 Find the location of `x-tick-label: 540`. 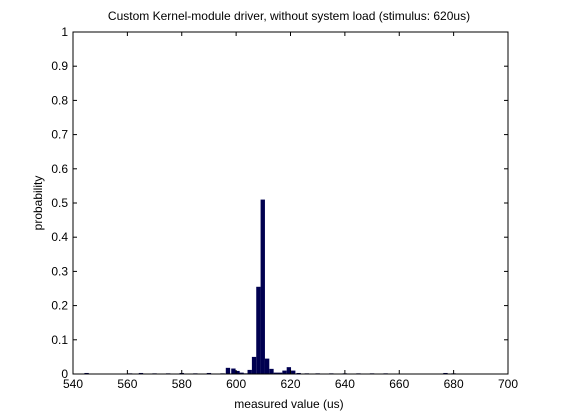

x-tick-label: 540 is located at coordinates (73, 384).